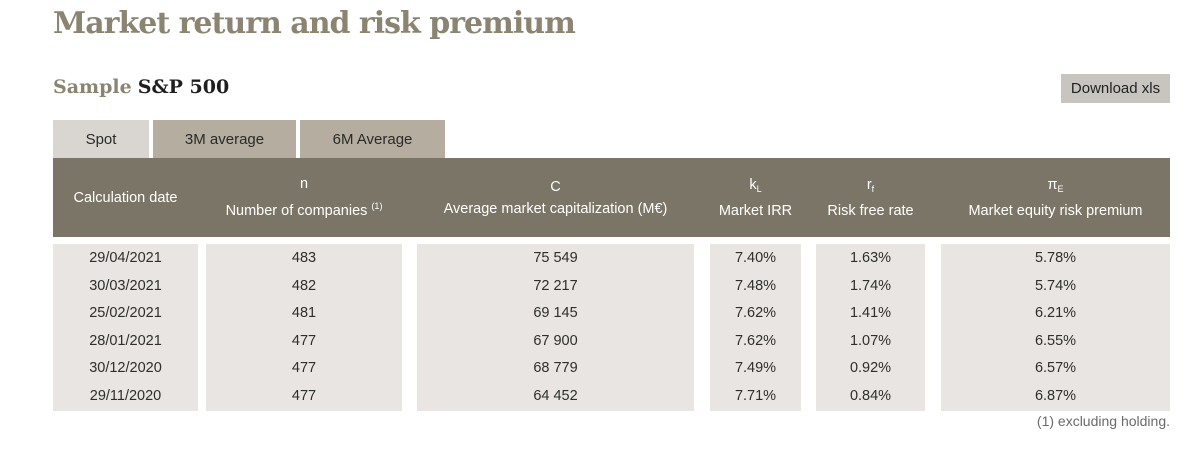  Describe the element at coordinates (183, 87) in the screenshot. I see `sample-value: S&P 500` at that location.